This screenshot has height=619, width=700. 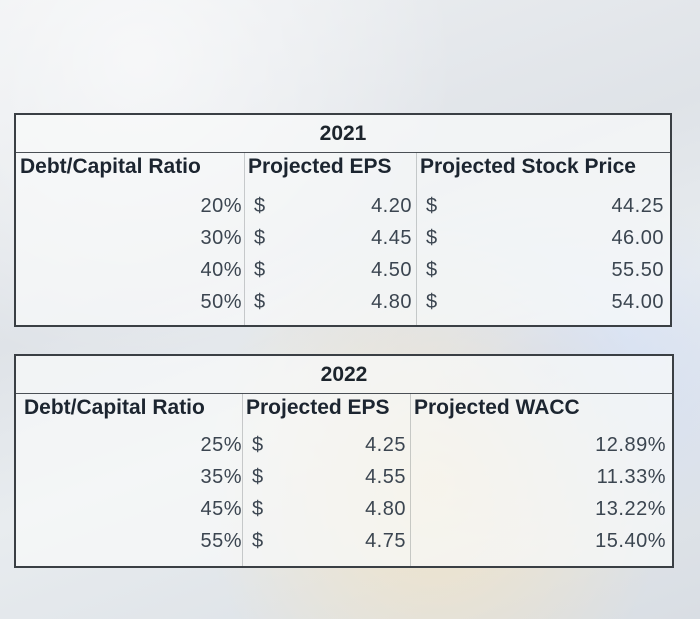 What do you see at coordinates (221, 509) in the screenshot?
I see `ratio-cell: 45%` at bounding box center [221, 509].